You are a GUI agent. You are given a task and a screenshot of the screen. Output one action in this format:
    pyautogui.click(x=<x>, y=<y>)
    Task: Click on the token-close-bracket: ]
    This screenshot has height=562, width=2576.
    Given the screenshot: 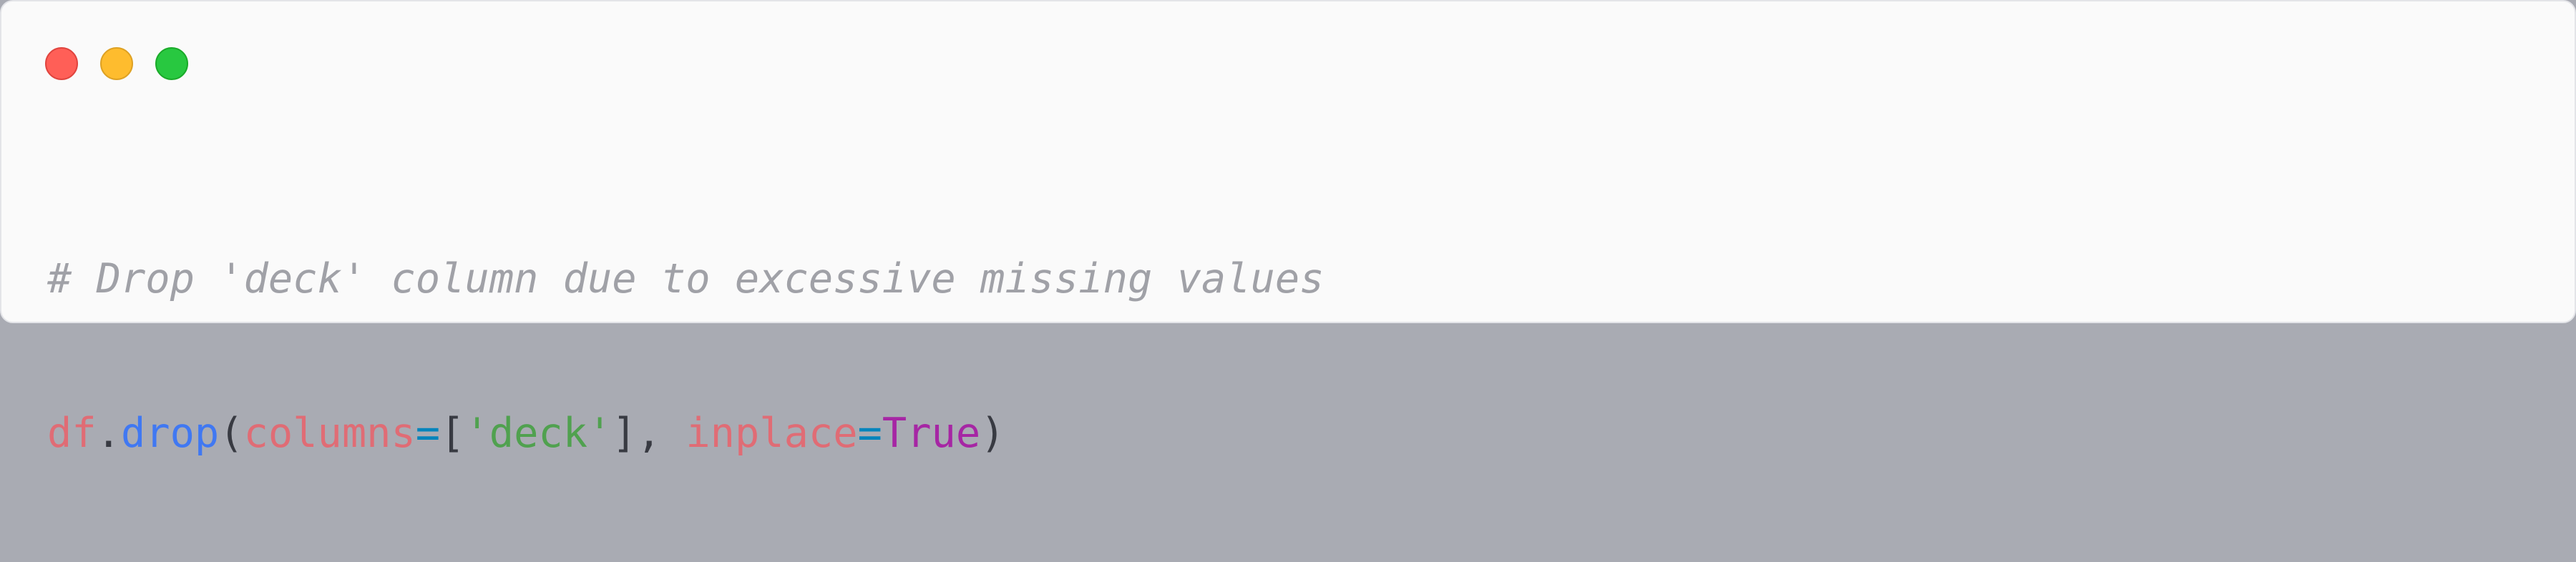 What is the action you would take?
    pyautogui.click(x=624, y=434)
    